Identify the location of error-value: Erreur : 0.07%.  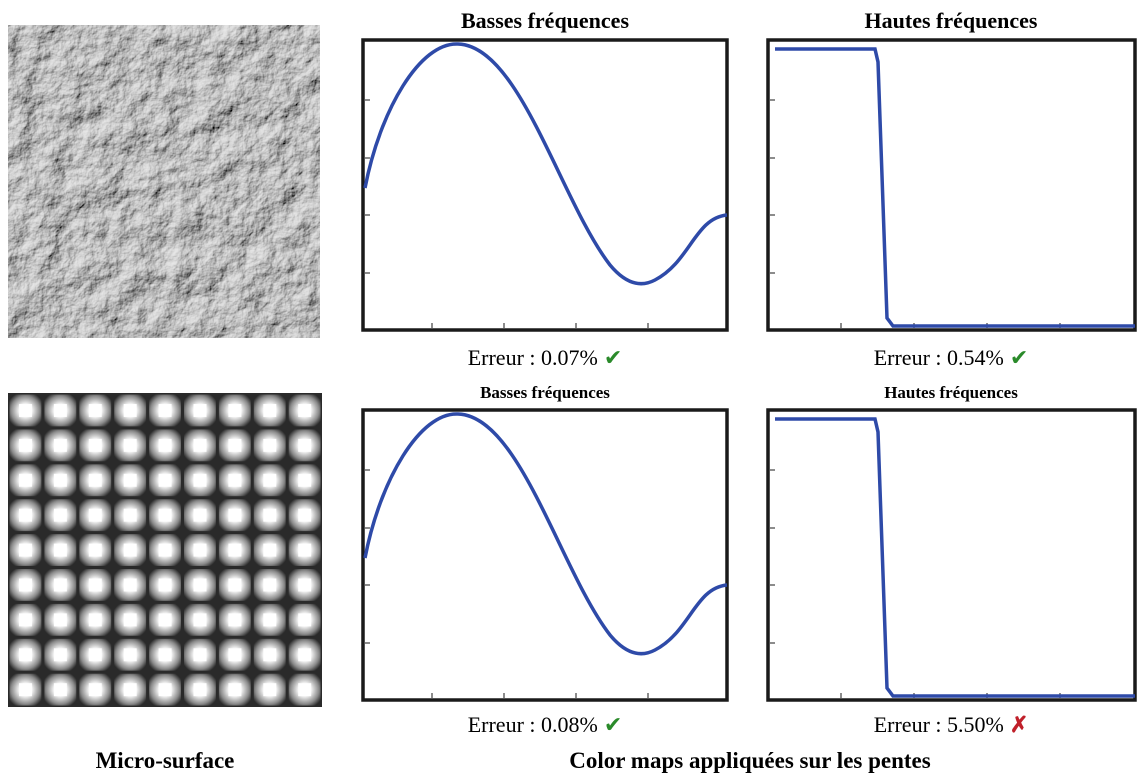
(533, 357).